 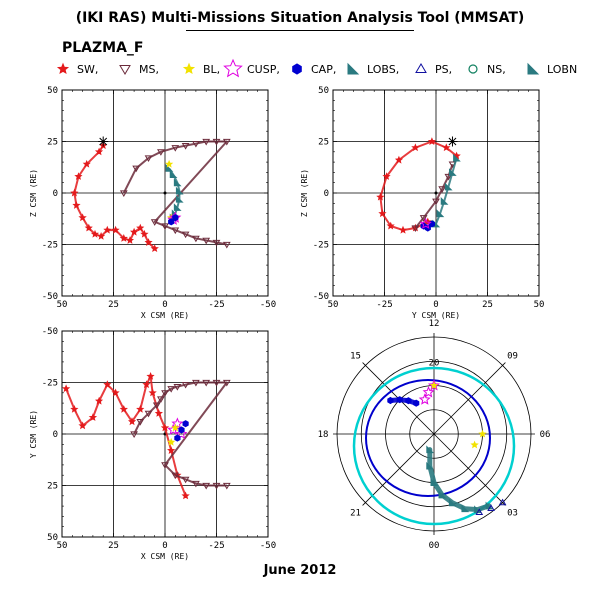 I want to click on x-tick-label: 25, so click(x=487, y=305).